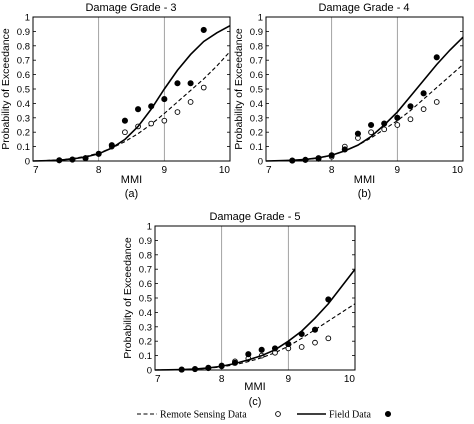 The image size is (474, 424). I want to click on legend-open-circle-marker, so click(278, 414).